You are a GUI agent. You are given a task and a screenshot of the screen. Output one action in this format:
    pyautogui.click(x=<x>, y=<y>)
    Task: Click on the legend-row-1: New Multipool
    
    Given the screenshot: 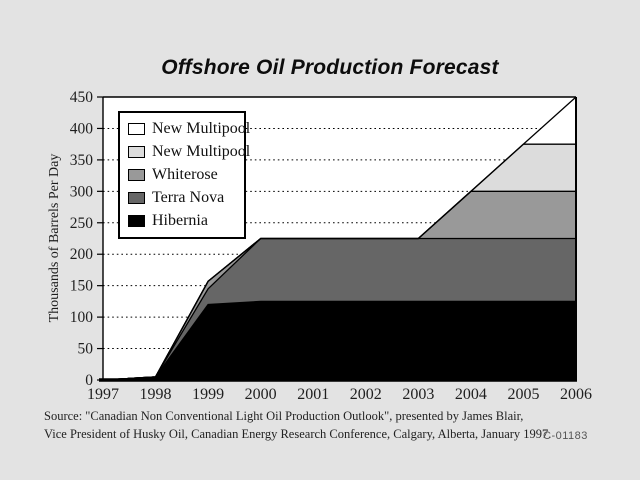 What is the action you would take?
    pyautogui.click(x=189, y=152)
    